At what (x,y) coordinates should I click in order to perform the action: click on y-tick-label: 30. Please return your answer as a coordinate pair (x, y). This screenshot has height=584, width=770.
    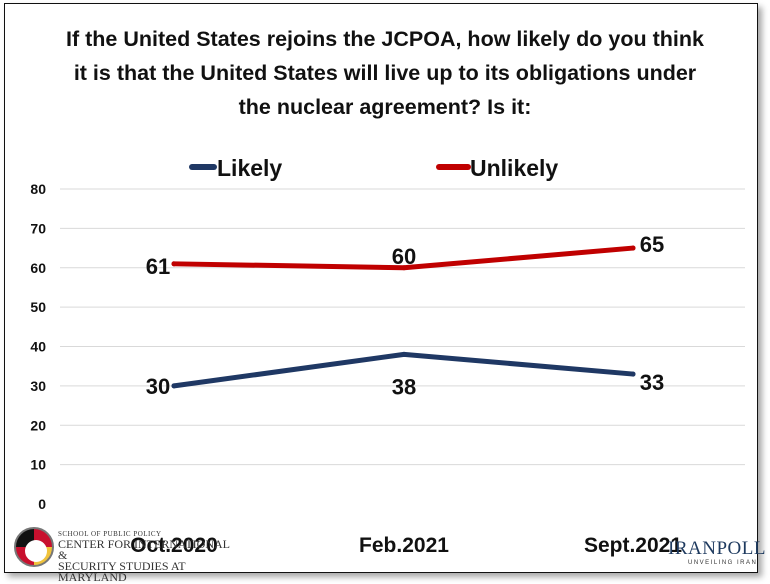
    Looking at the image, I should click on (38, 386).